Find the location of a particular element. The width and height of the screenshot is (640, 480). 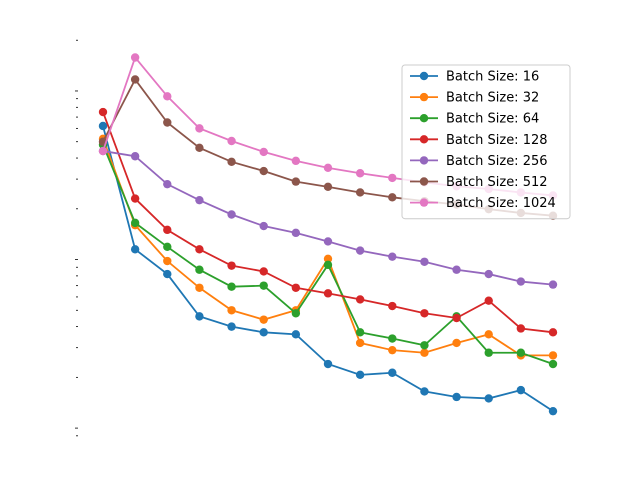

legend-item: Batch Size: 1024 is located at coordinates (483, 203).